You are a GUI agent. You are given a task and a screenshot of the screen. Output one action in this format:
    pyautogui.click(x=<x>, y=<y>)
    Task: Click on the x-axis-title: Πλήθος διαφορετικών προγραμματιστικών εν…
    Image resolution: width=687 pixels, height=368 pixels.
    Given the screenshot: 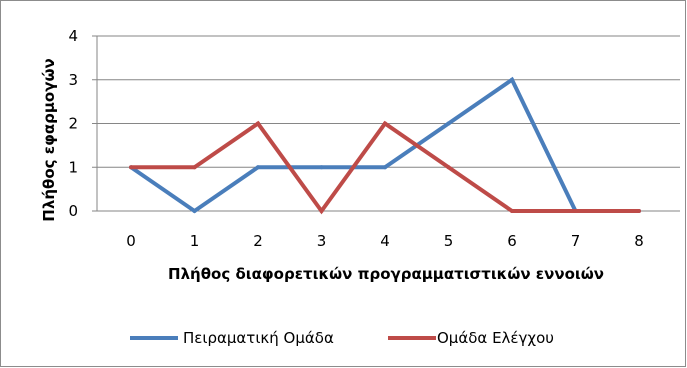 What is the action you would take?
    pyautogui.click(x=386, y=274)
    